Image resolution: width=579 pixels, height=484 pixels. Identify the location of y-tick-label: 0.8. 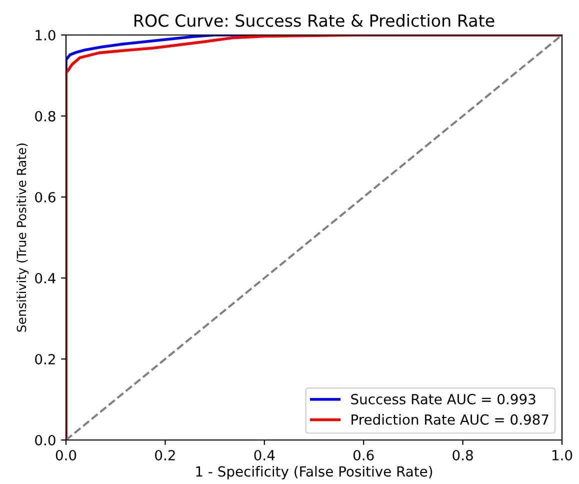
(45, 116).